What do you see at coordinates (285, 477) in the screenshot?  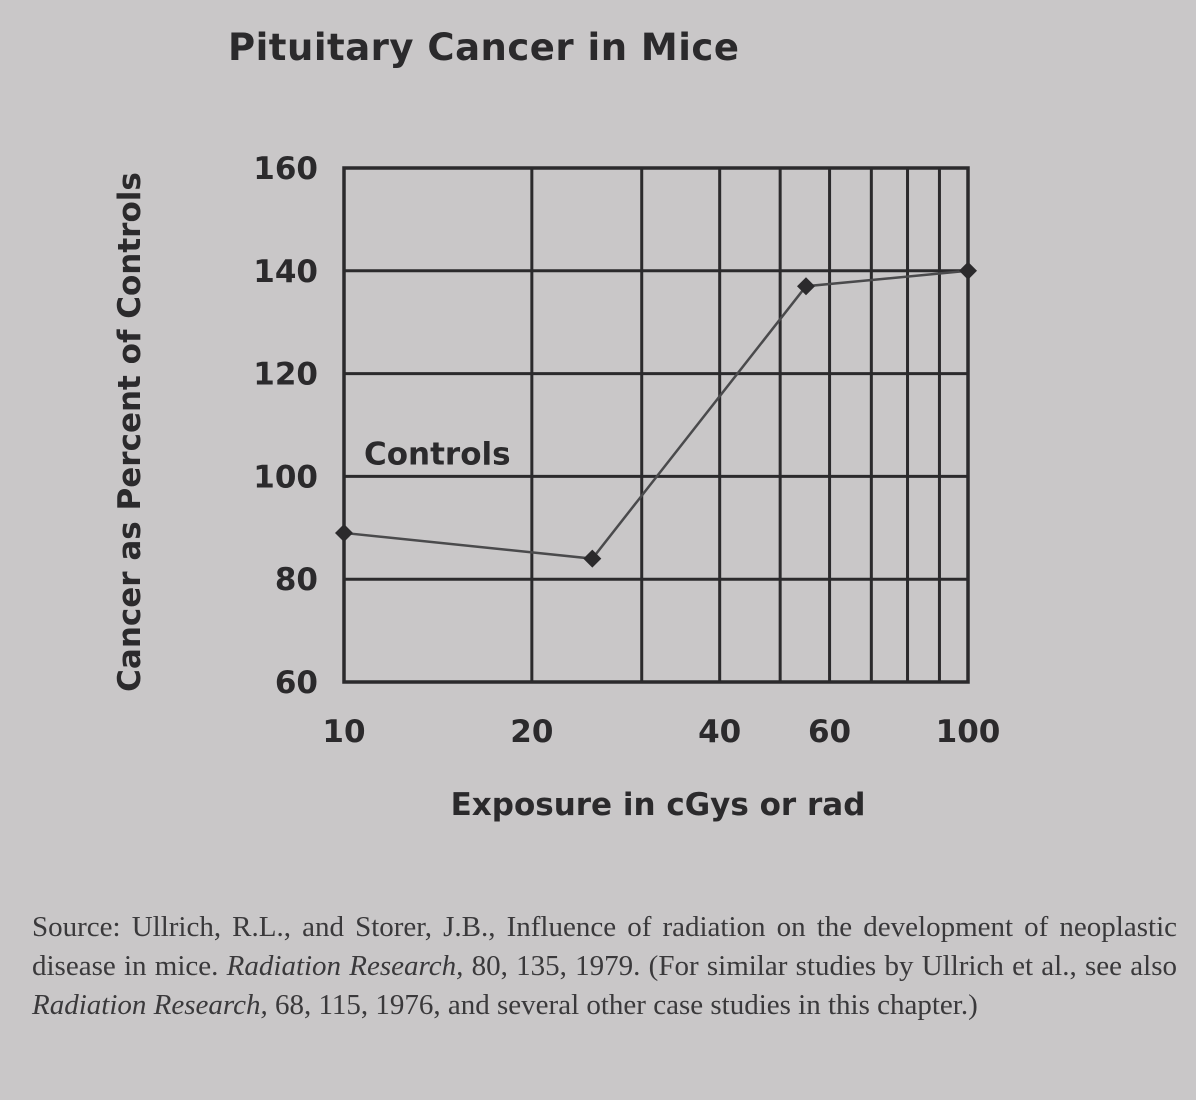 I see `y-tick-label: 100` at bounding box center [285, 477].